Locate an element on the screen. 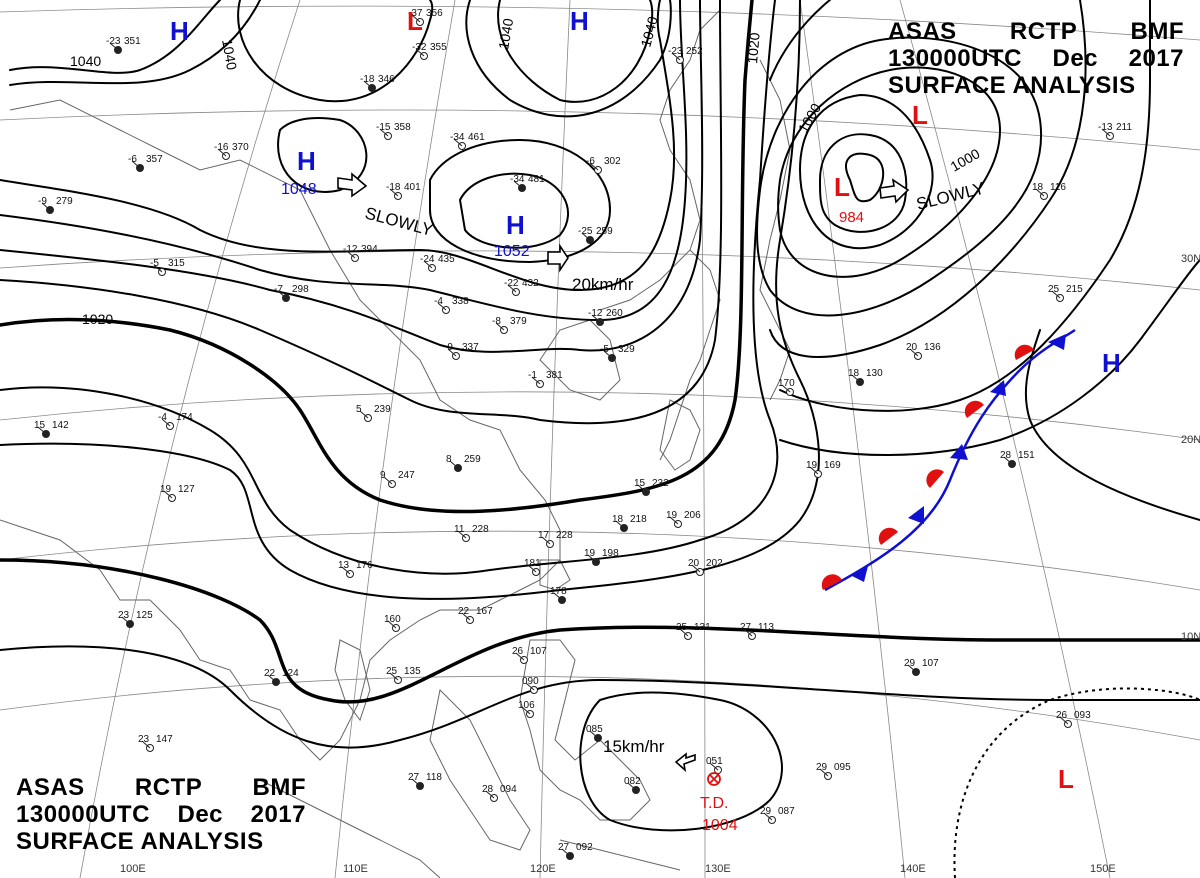 The width and height of the screenshot is (1200, 878). station-temperature: 20 is located at coordinates (694, 563).